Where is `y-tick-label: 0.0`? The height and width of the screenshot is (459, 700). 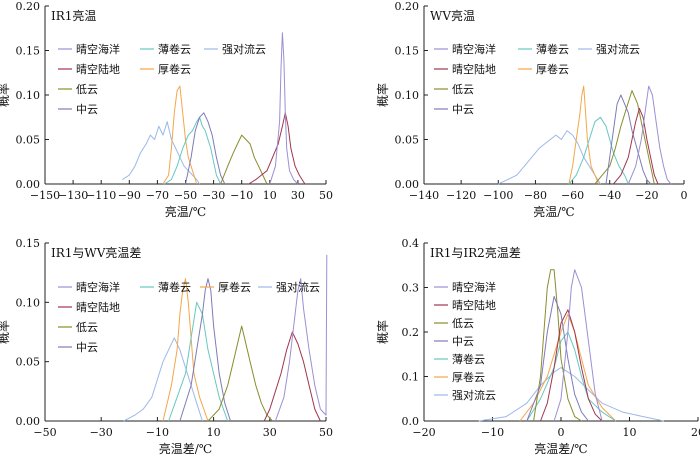
y-tick-label: 0.0 is located at coordinates (411, 421).